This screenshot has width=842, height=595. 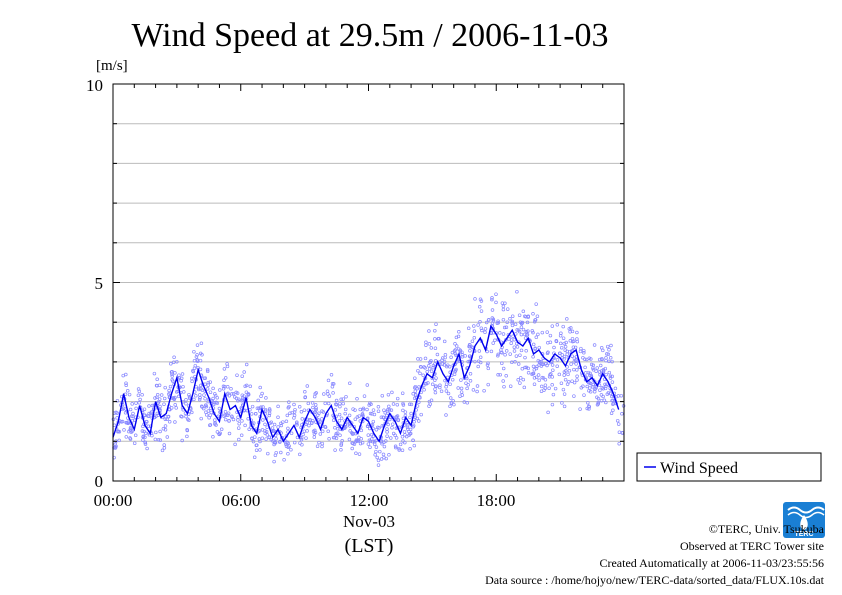 What do you see at coordinates (729, 467) in the screenshot?
I see `legend: Wind Speed` at bounding box center [729, 467].